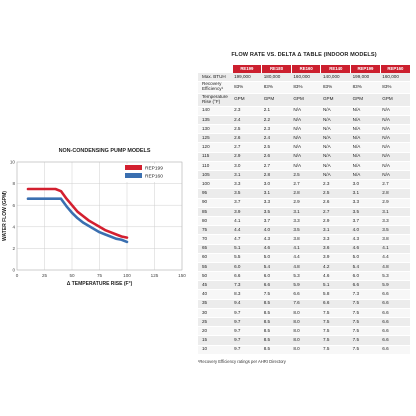 Image resolution: width=416 pixels, height=416 pixels. What do you see at coordinates (365, 294) in the screenshot?
I see `gpm-cell: 7.3` at bounding box center [365, 294].